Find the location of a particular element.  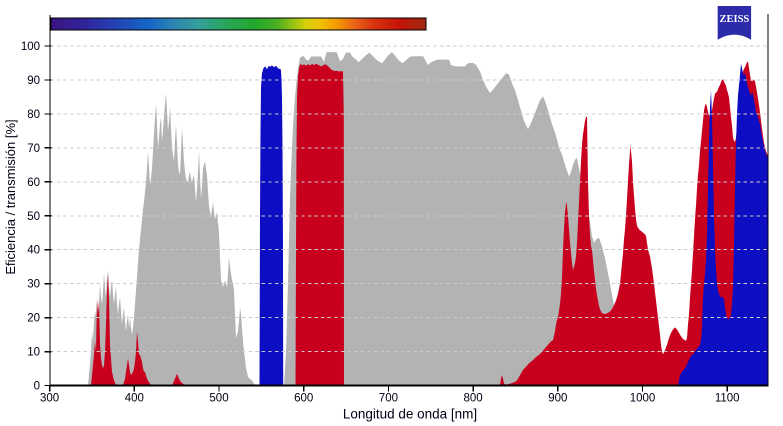

svg-text: 1100 is located at coordinates (727, 399).